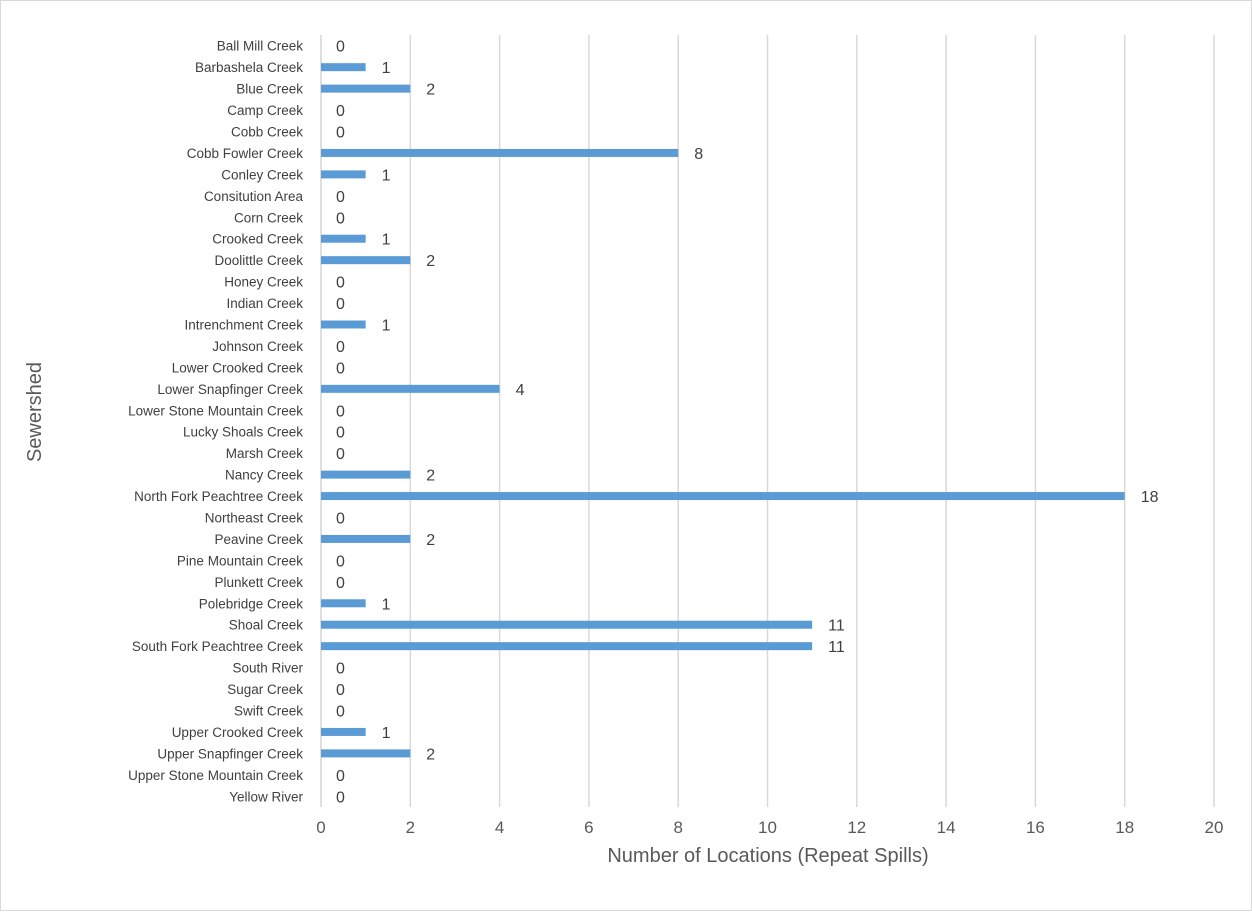 The image size is (1252, 912). I want to click on x-tick-label: 10, so click(767, 827).